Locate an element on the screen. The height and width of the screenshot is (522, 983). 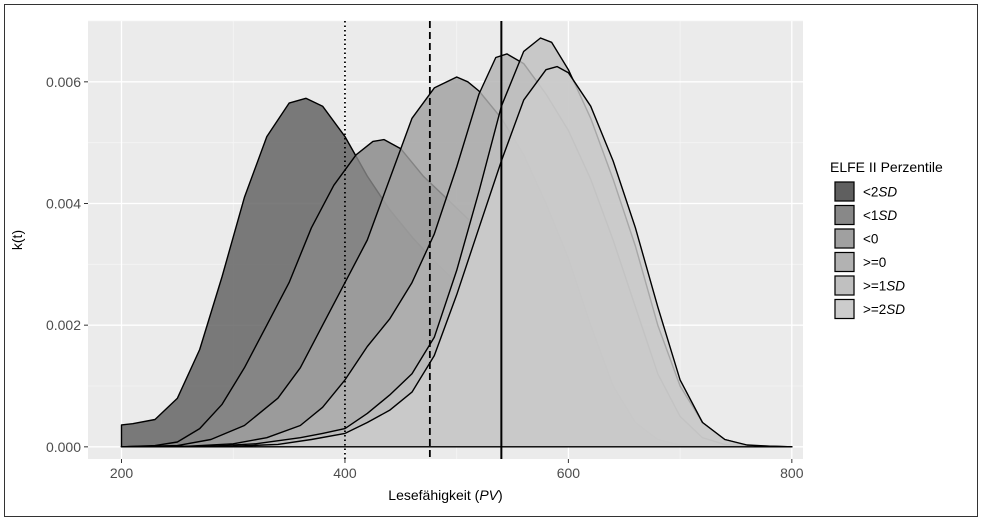
legend-title: ELFE II Perzentile is located at coordinates (886, 167).